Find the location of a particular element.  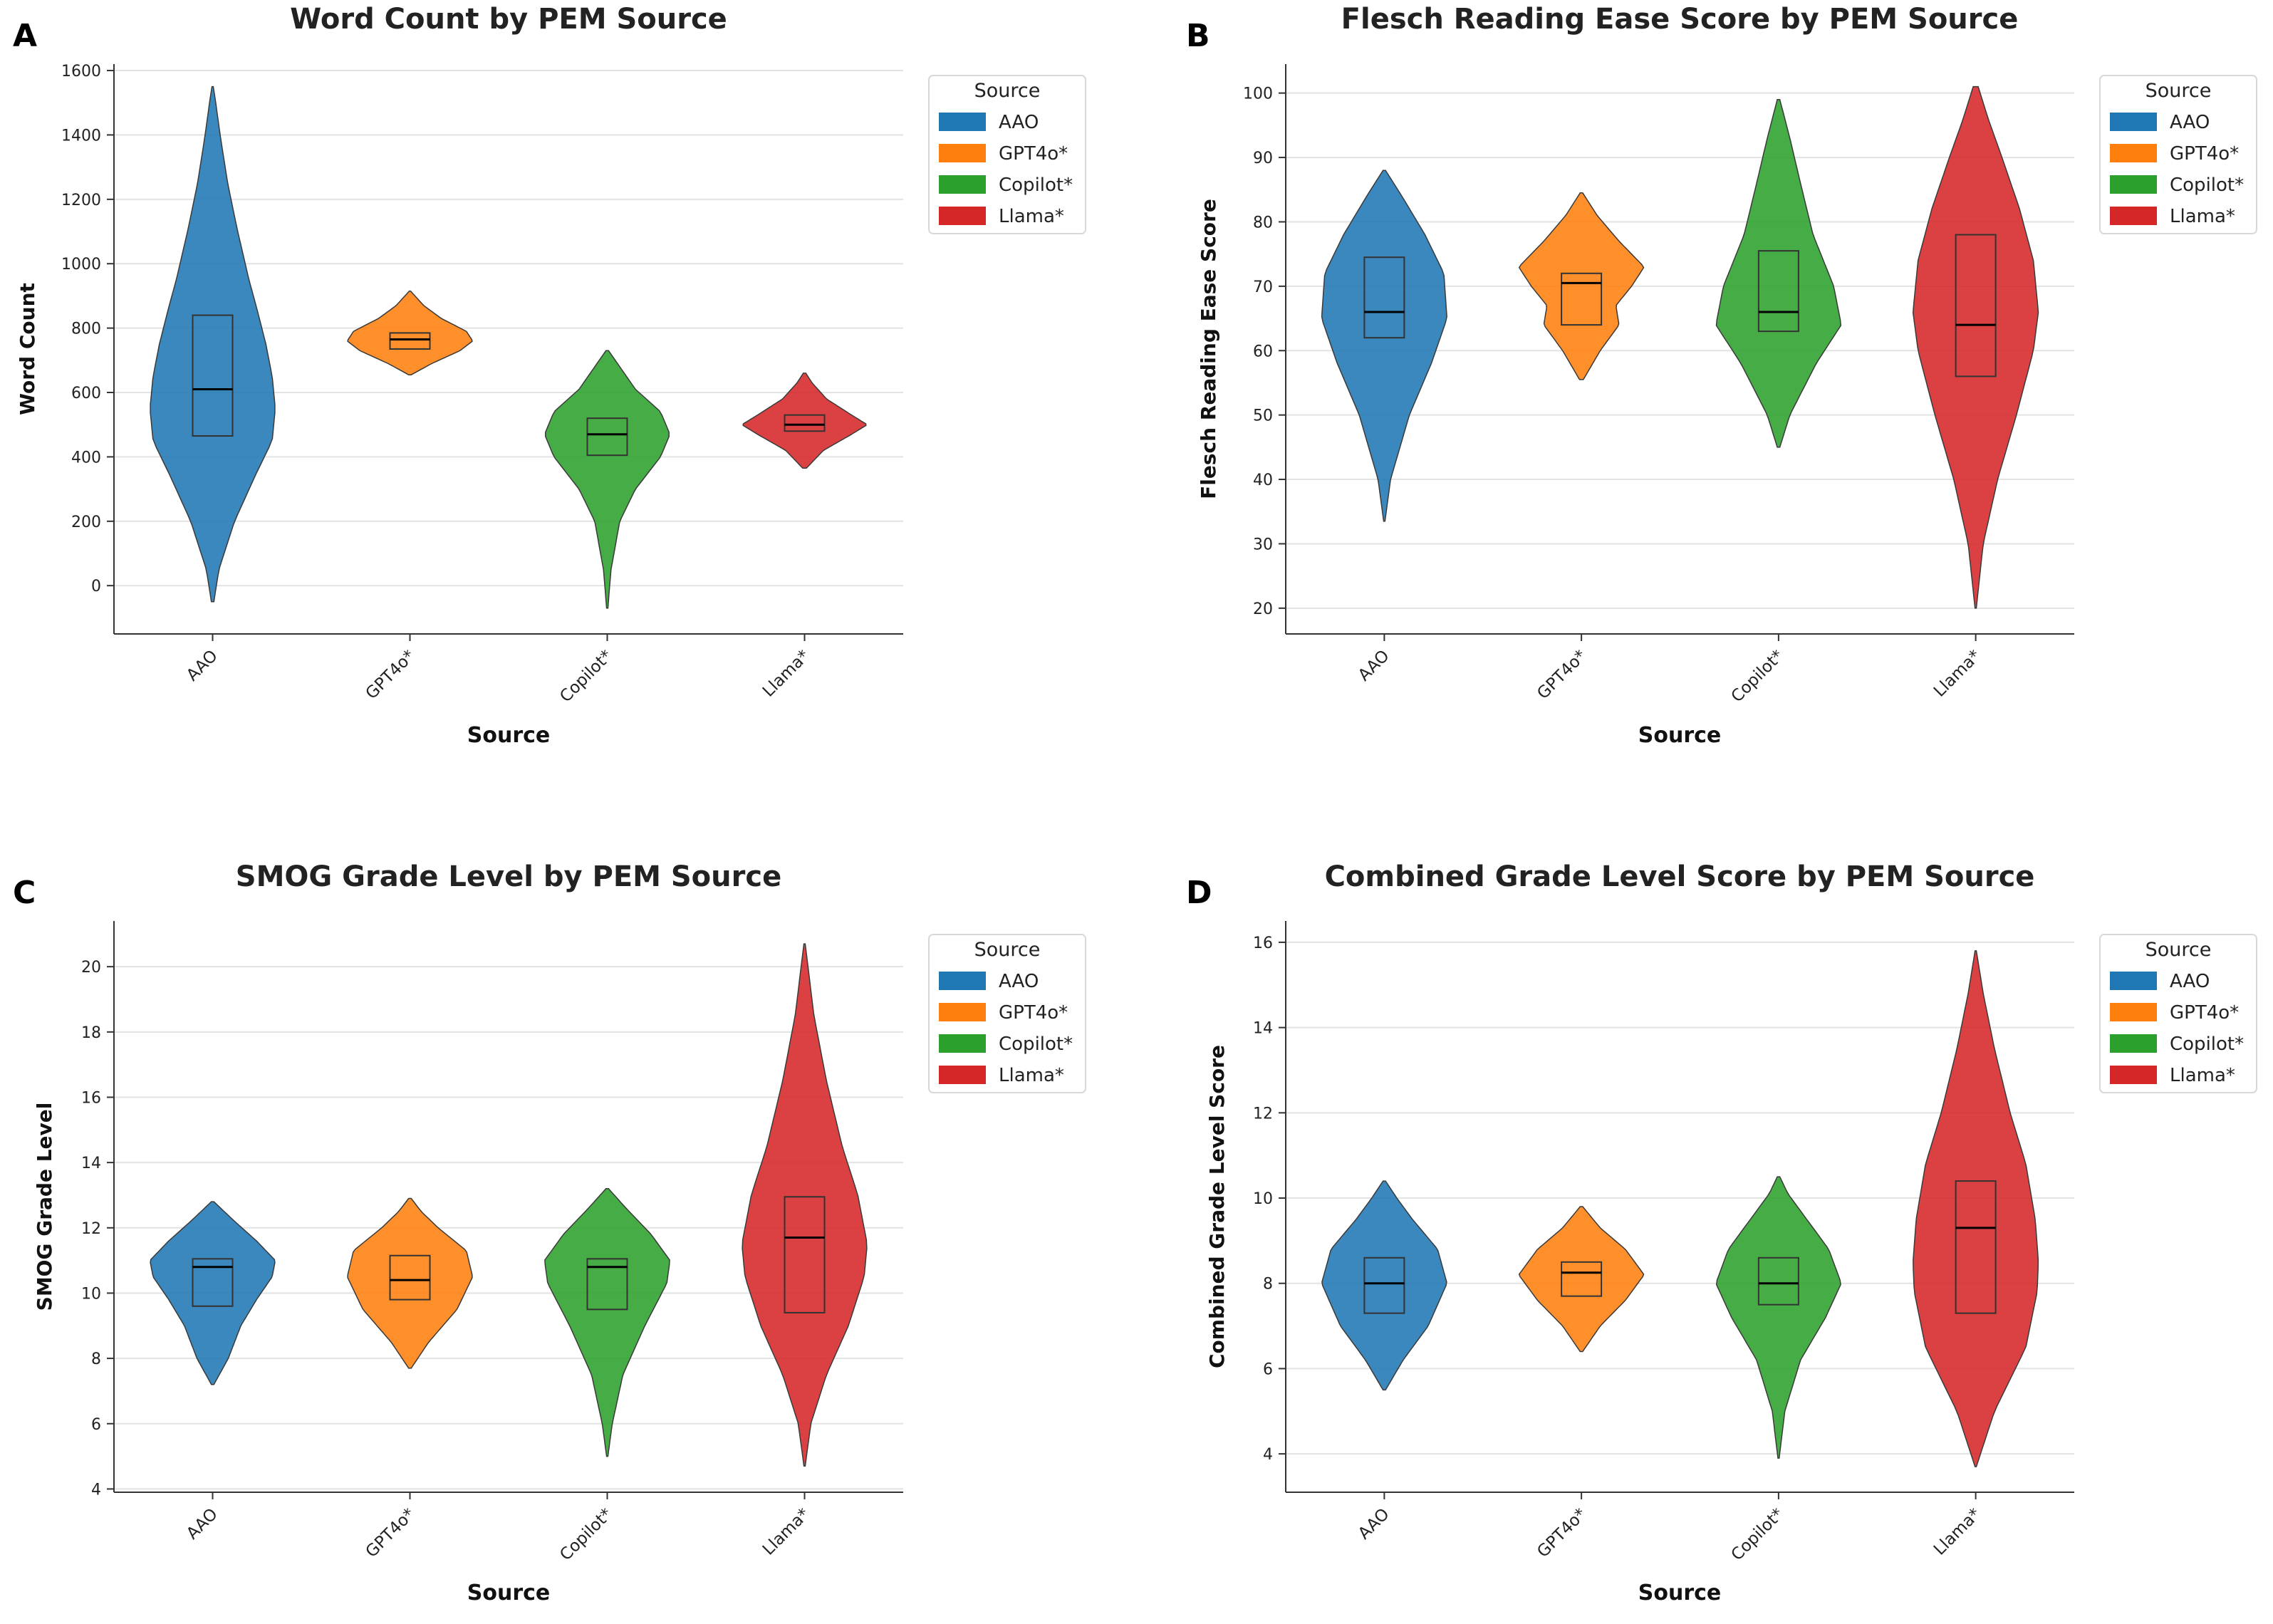

y-tick-label: 10 is located at coordinates (1263, 1199).